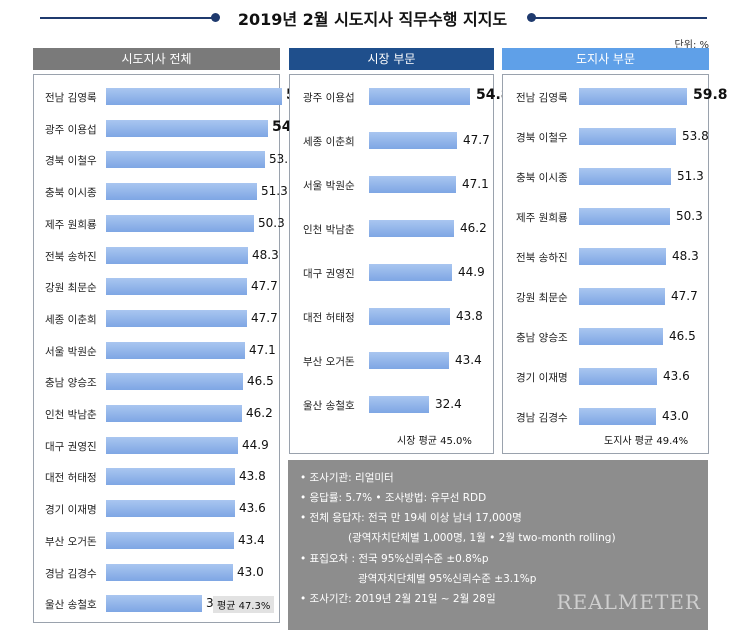 This screenshot has height=638, width=745. What do you see at coordinates (695, 136) in the screenshot?
I see `value-label: 53.8` at bounding box center [695, 136].